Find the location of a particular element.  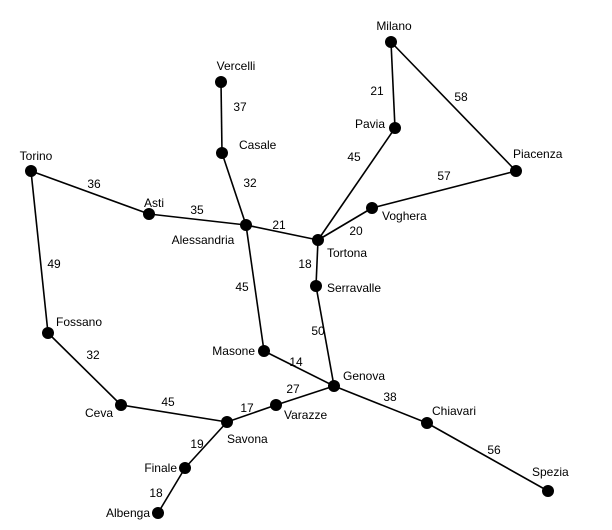

city-node-albenga is located at coordinates (158, 513).